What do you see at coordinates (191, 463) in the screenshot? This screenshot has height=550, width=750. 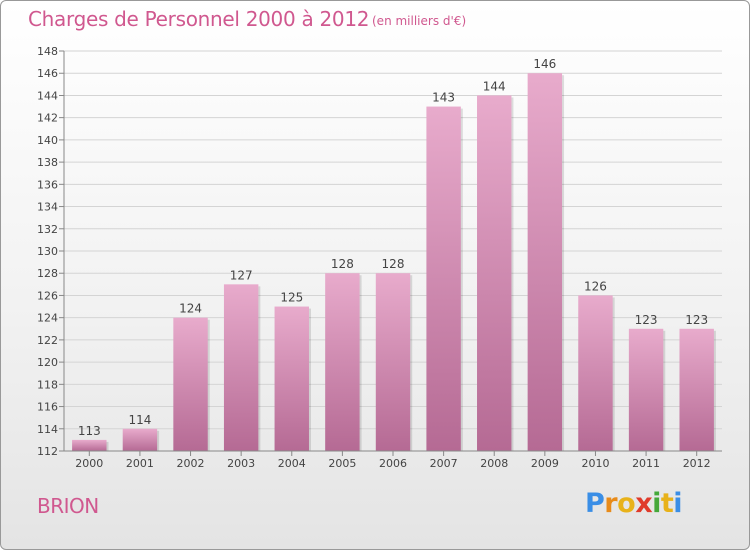 I see `x-tick-label: 2002` at bounding box center [191, 463].